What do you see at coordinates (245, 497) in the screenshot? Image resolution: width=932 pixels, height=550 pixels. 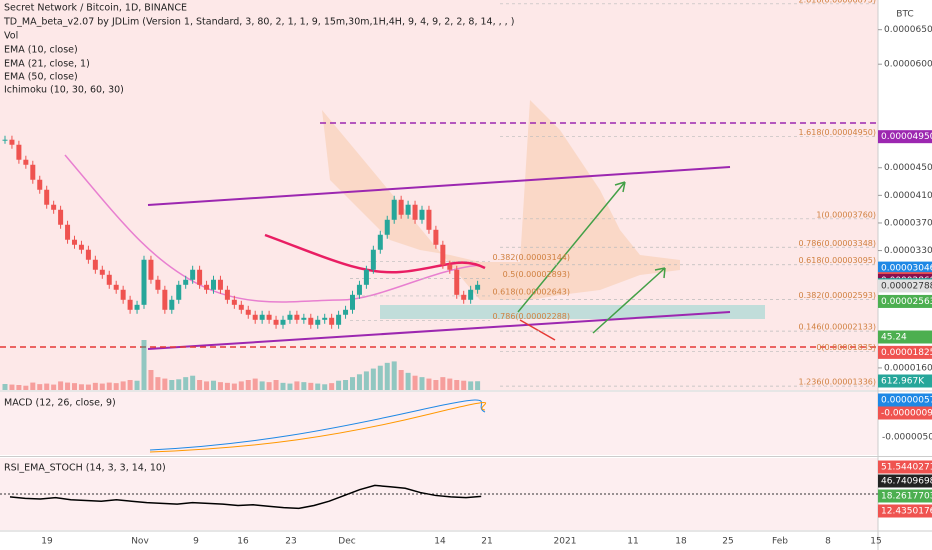 I see `rsi-line` at bounding box center [245, 497].